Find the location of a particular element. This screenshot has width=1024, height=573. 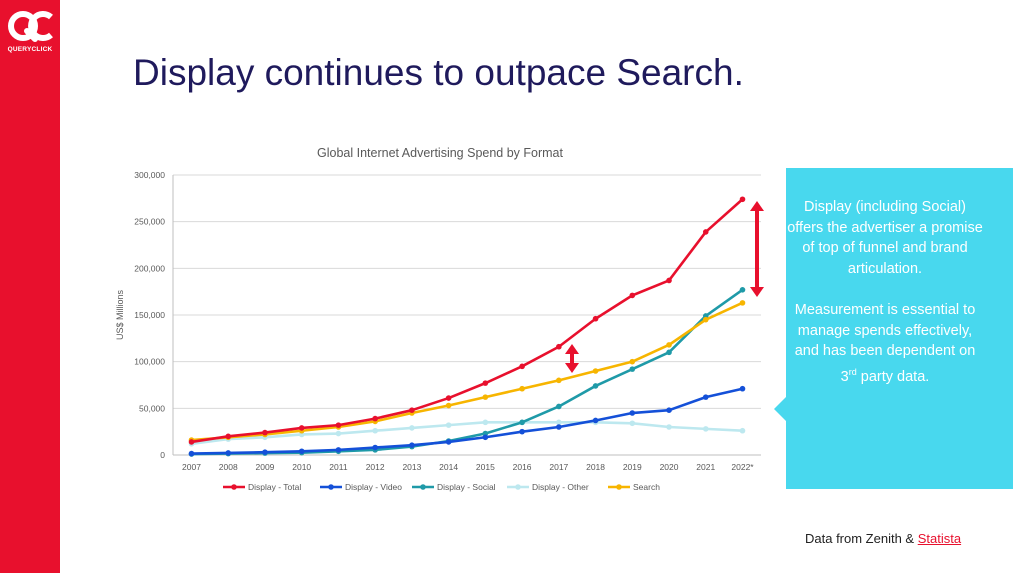

x-tick-label: 2016 is located at coordinates (522, 467).